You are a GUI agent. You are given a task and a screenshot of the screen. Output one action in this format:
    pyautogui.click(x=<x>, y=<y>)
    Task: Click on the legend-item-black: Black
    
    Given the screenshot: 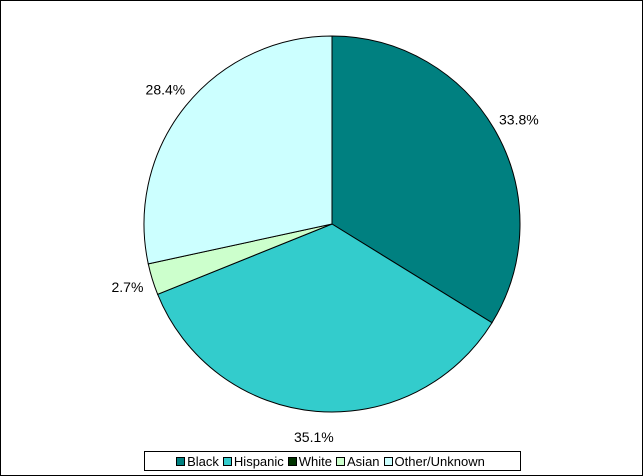 What is the action you would take?
    pyautogui.click(x=197, y=461)
    